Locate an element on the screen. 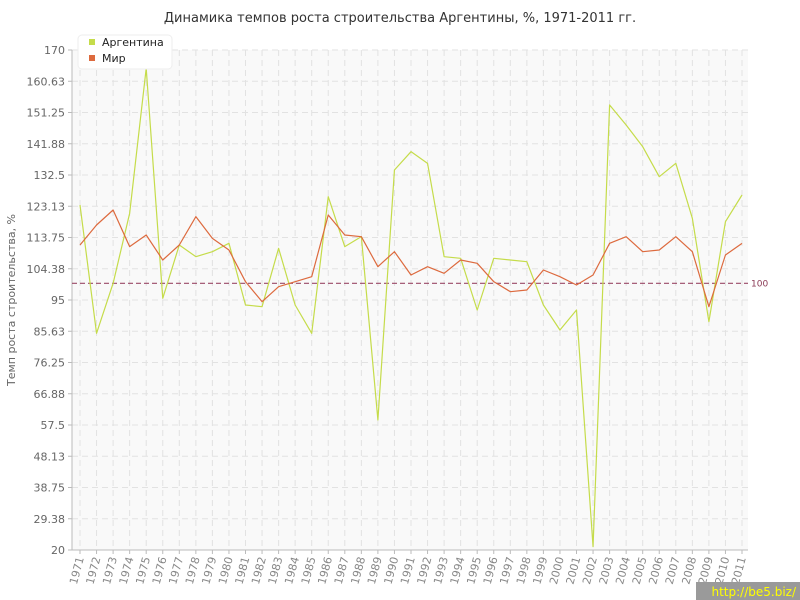 The image size is (800, 600). watermark-link: http://be5.biz/ is located at coordinates (753, 592).